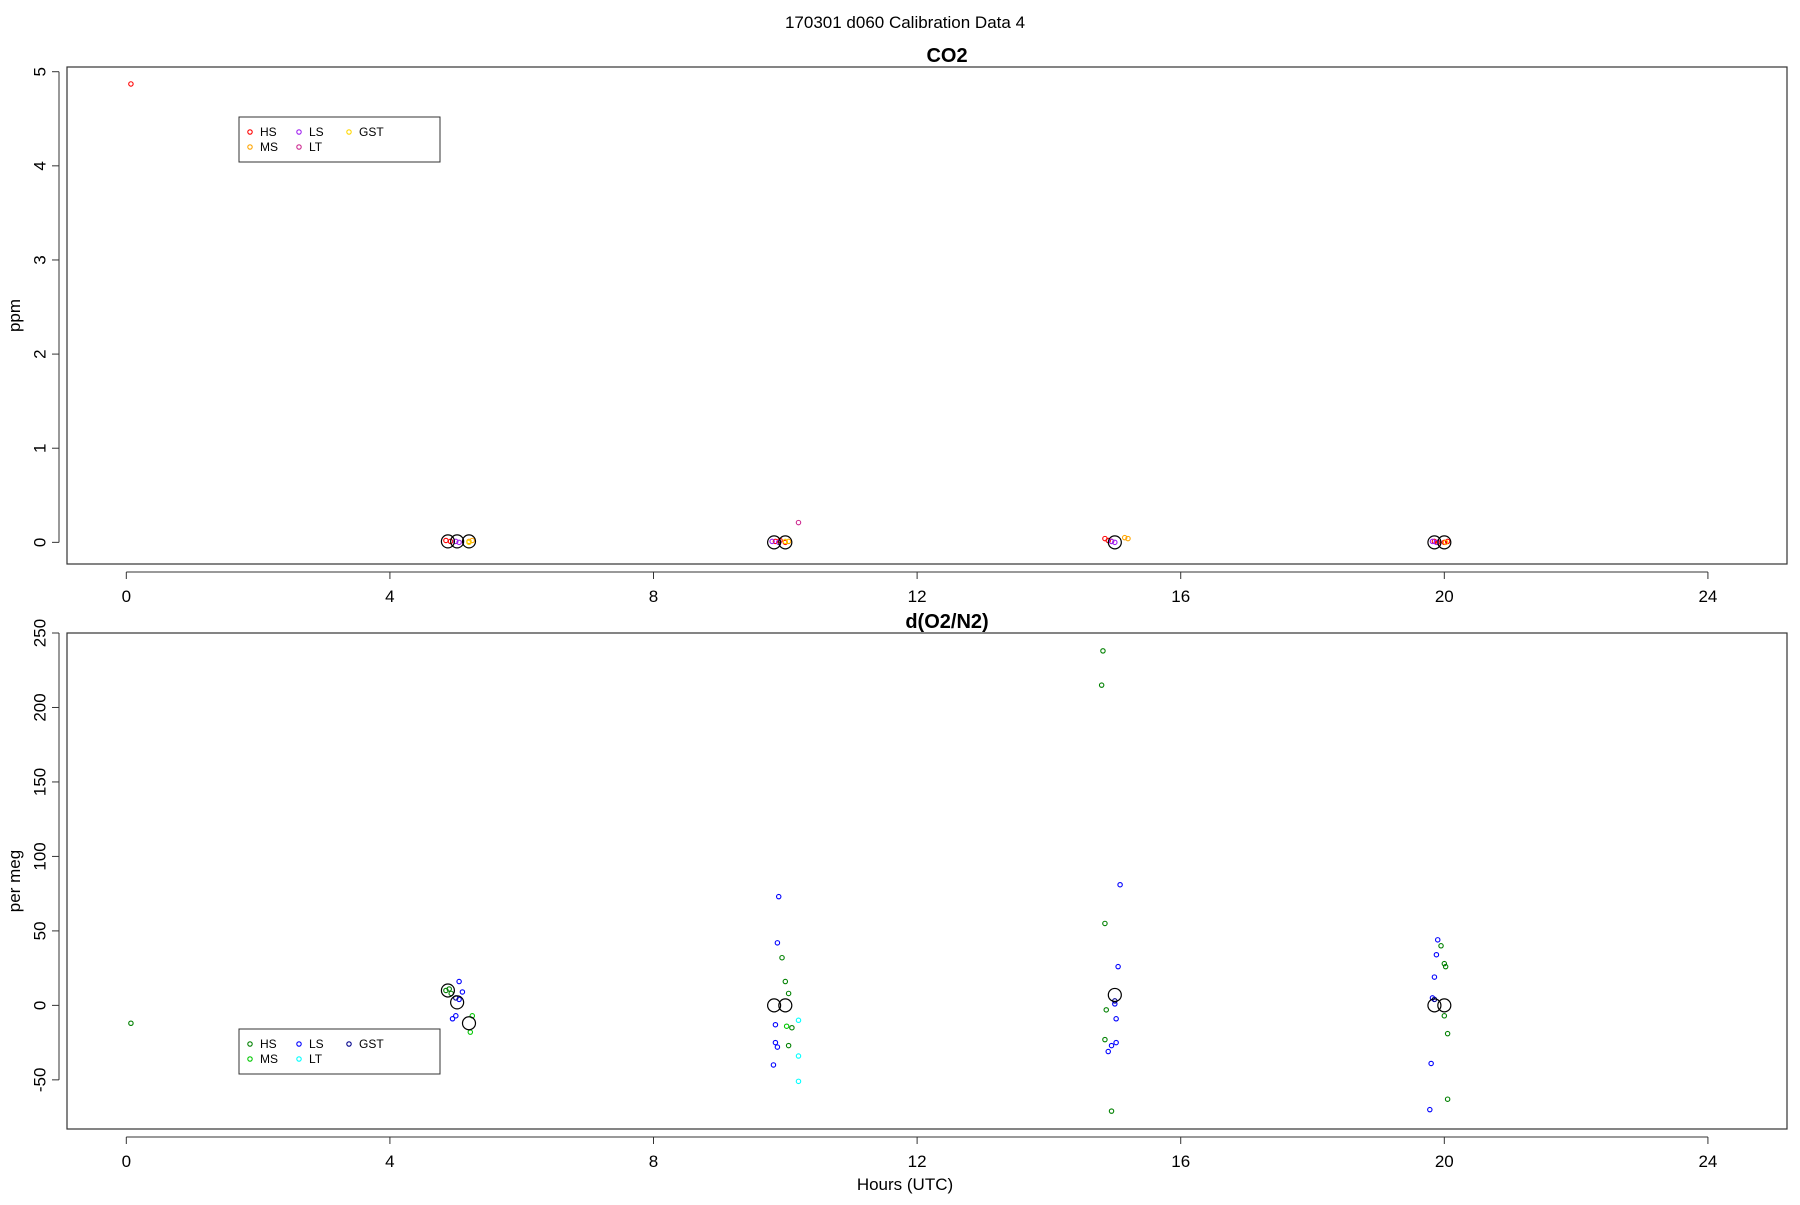 The height and width of the screenshot is (1205, 1800). What do you see at coordinates (14, 881) in the screenshot?
I see `chart2-y-axis-label: per meg` at bounding box center [14, 881].